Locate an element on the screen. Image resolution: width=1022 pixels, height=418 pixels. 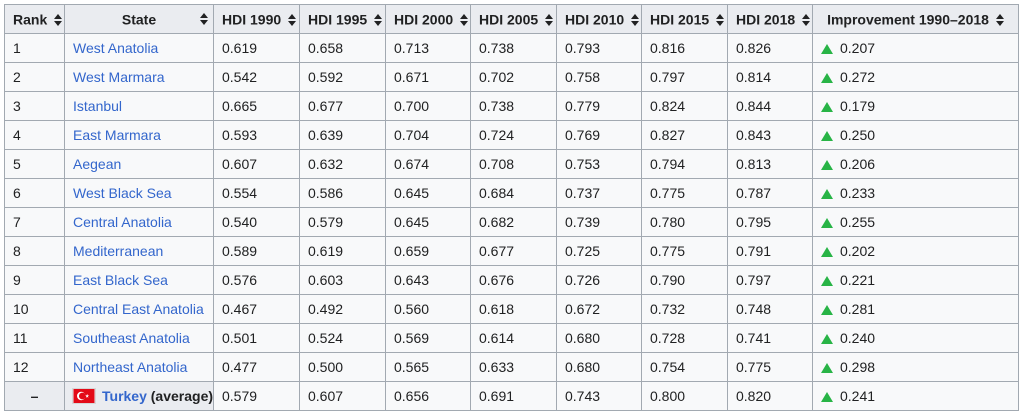
hdi-value-cell: 0.708 is located at coordinates (513, 164).